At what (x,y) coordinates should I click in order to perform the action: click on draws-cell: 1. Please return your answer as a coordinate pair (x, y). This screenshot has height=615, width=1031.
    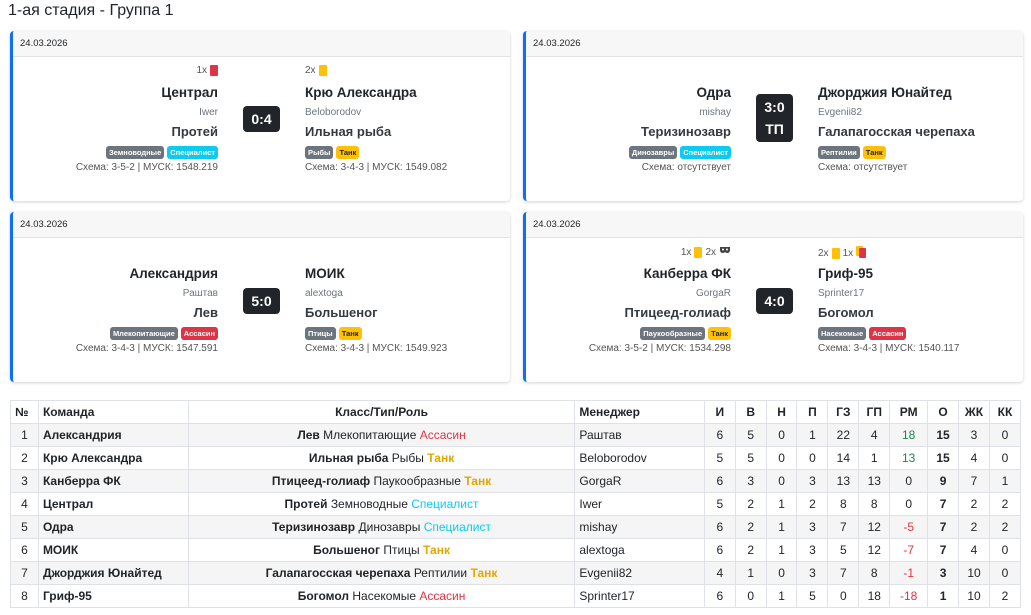
    Looking at the image, I should click on (781, 596).